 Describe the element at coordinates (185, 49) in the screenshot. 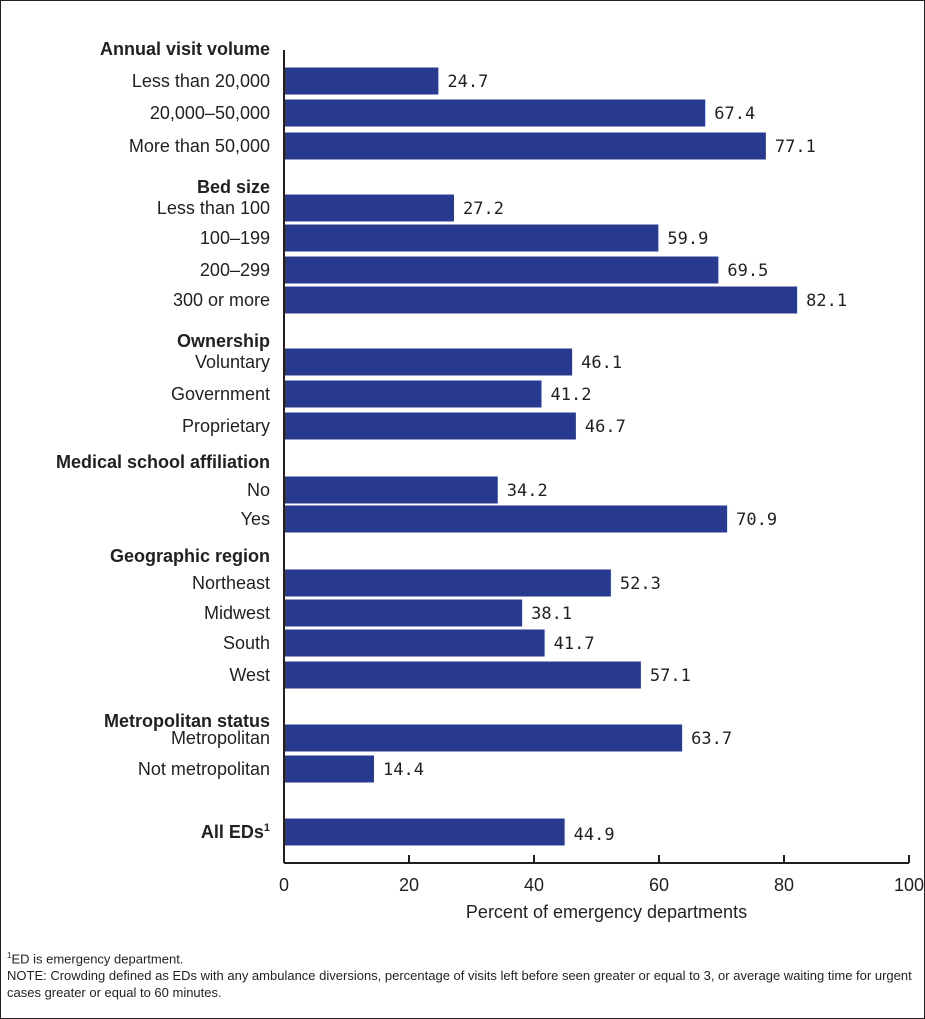

I see `group-label: Annual visit volume` at that location.